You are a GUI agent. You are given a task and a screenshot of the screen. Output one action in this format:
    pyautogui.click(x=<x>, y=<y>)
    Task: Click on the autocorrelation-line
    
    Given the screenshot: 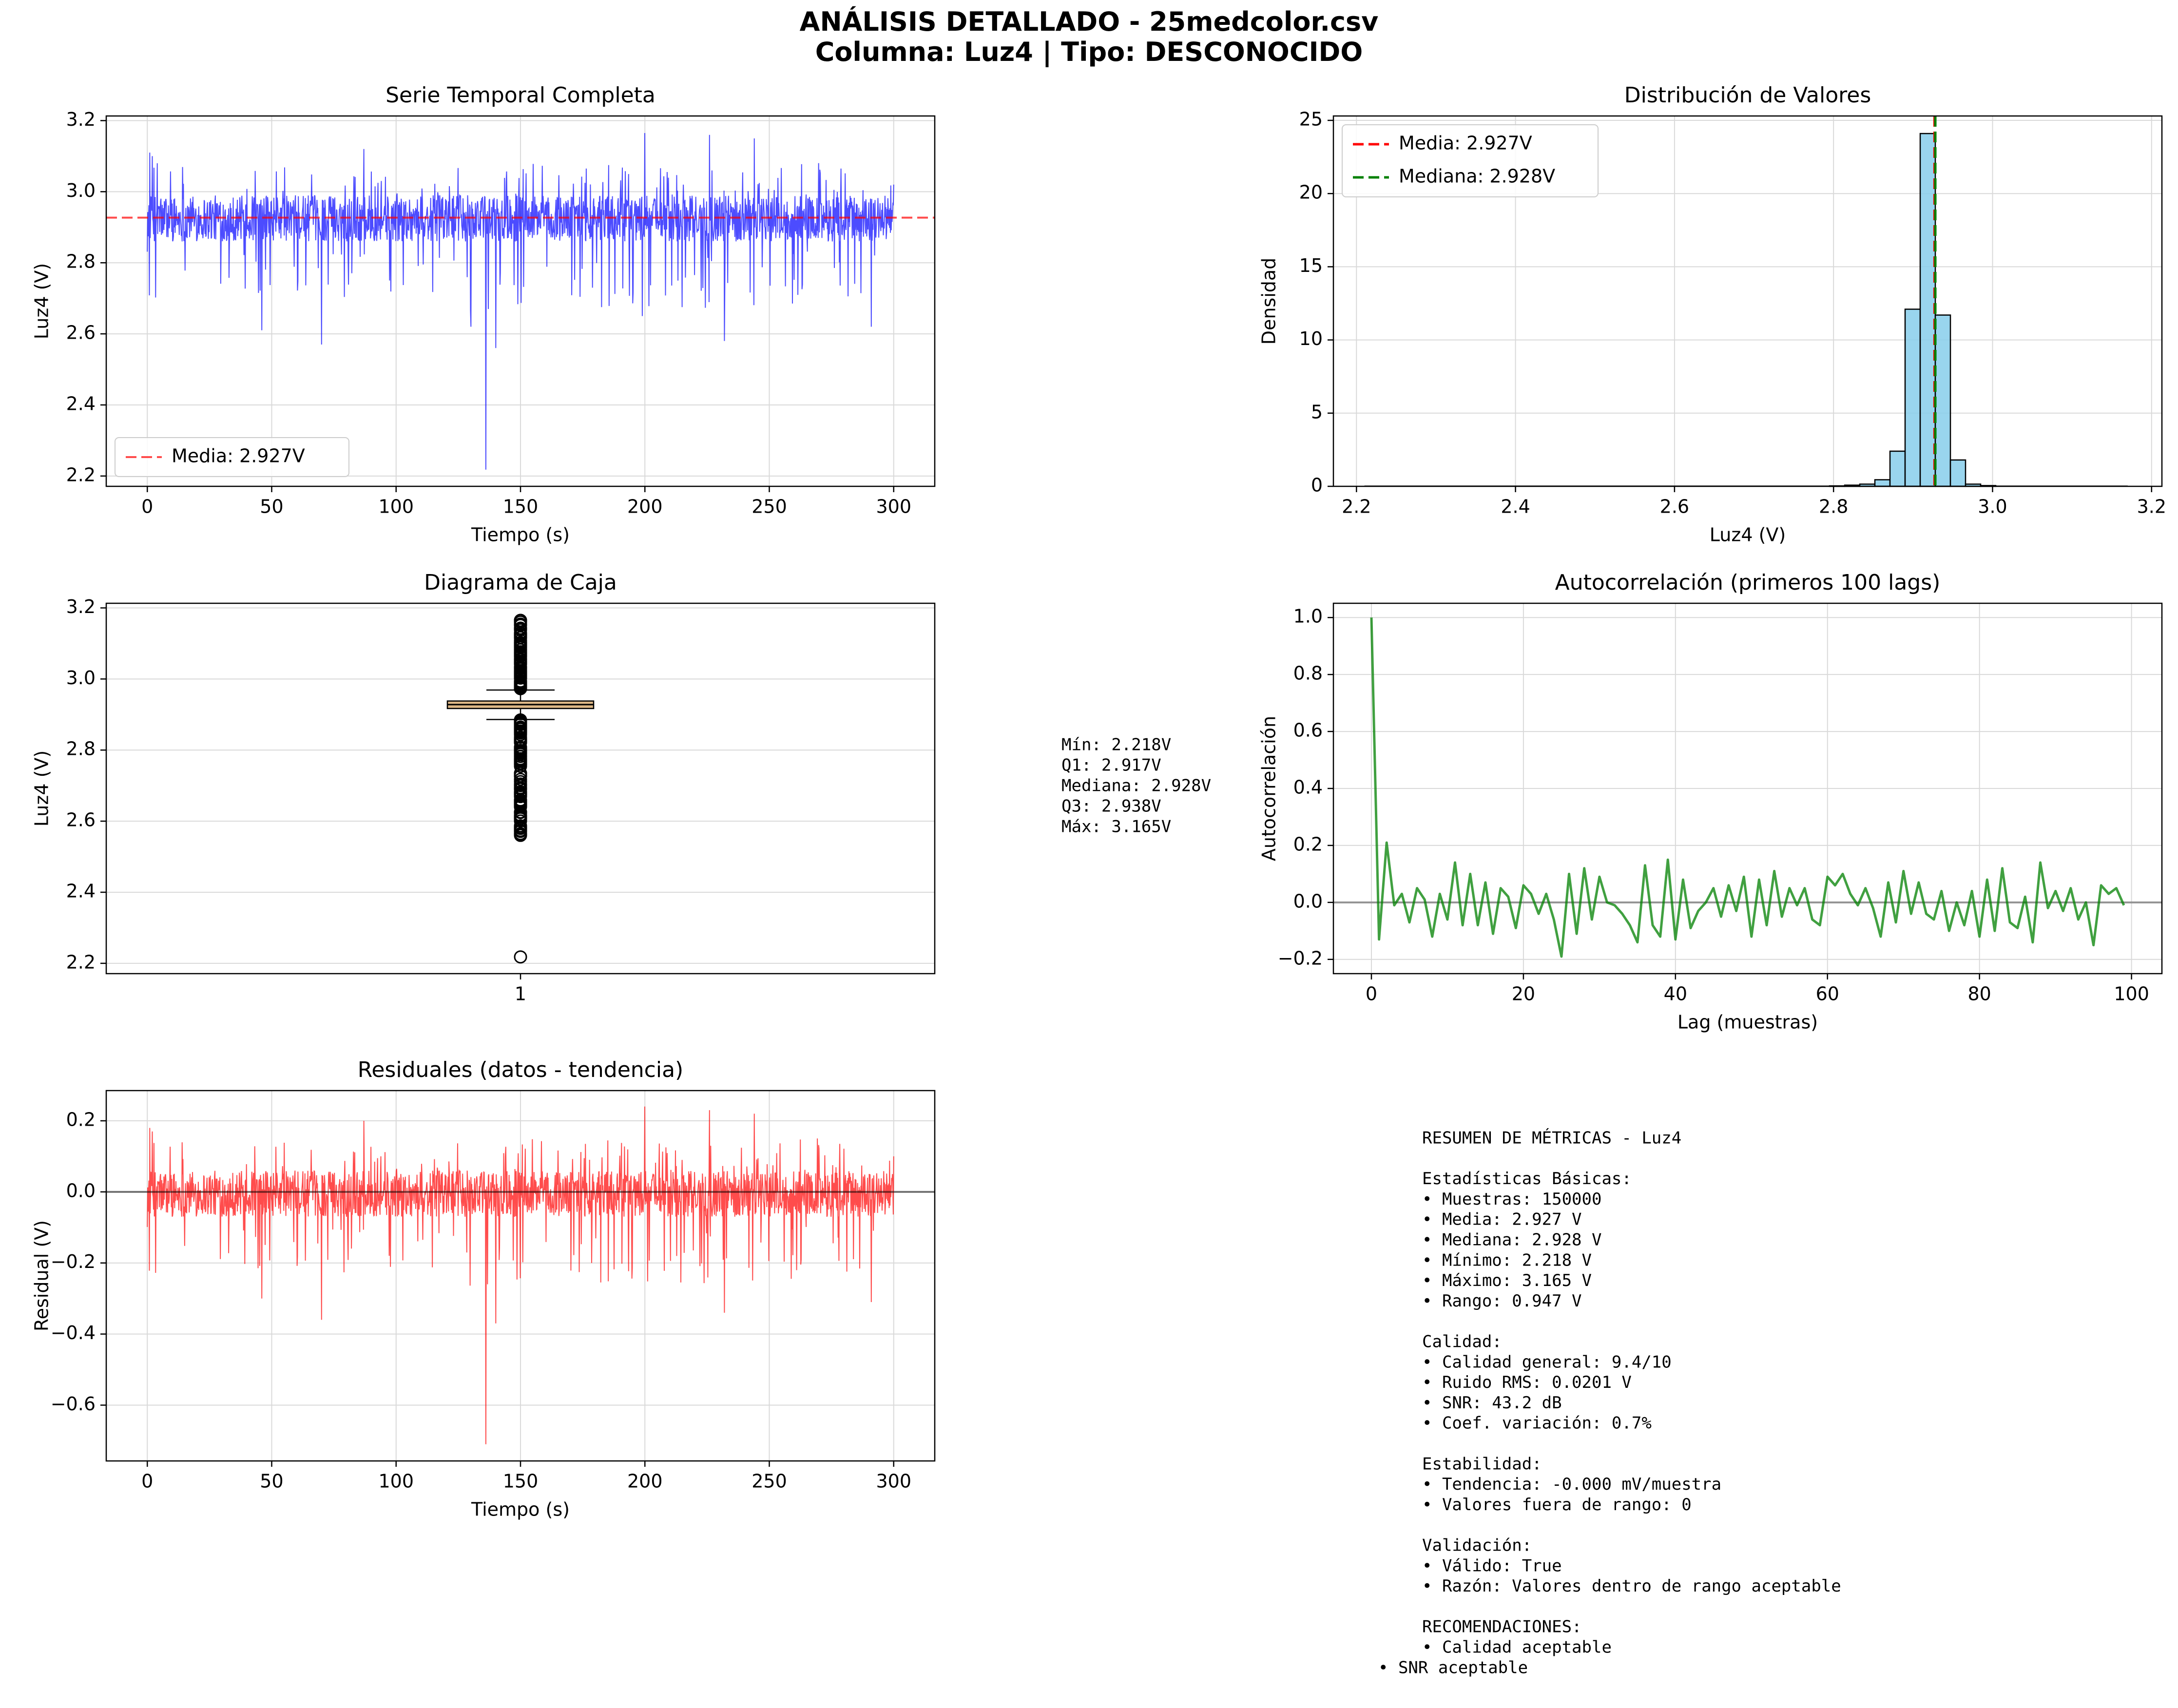 What is the action you would take?
    pyautogui.click(x=1747, y=788)
    